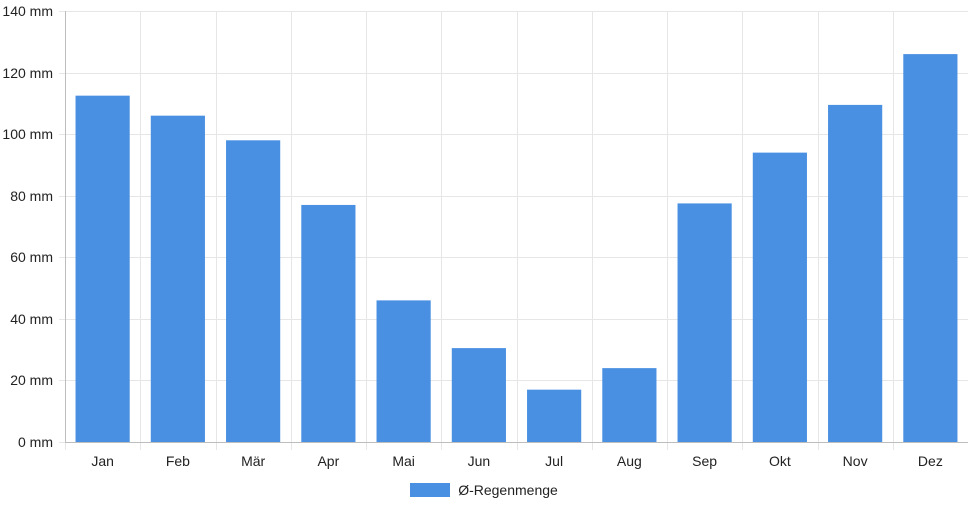 The height and width of the screenshot is (508, 968). I want to click on x-tick-label: Dez, so click(930, 461).